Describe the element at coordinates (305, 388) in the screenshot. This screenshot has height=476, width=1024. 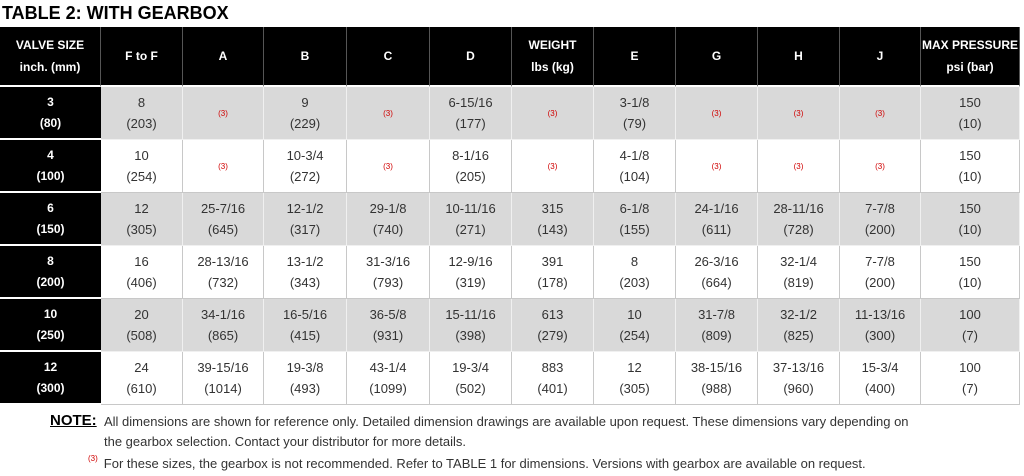
I see `cell-text: (493)` at that location.